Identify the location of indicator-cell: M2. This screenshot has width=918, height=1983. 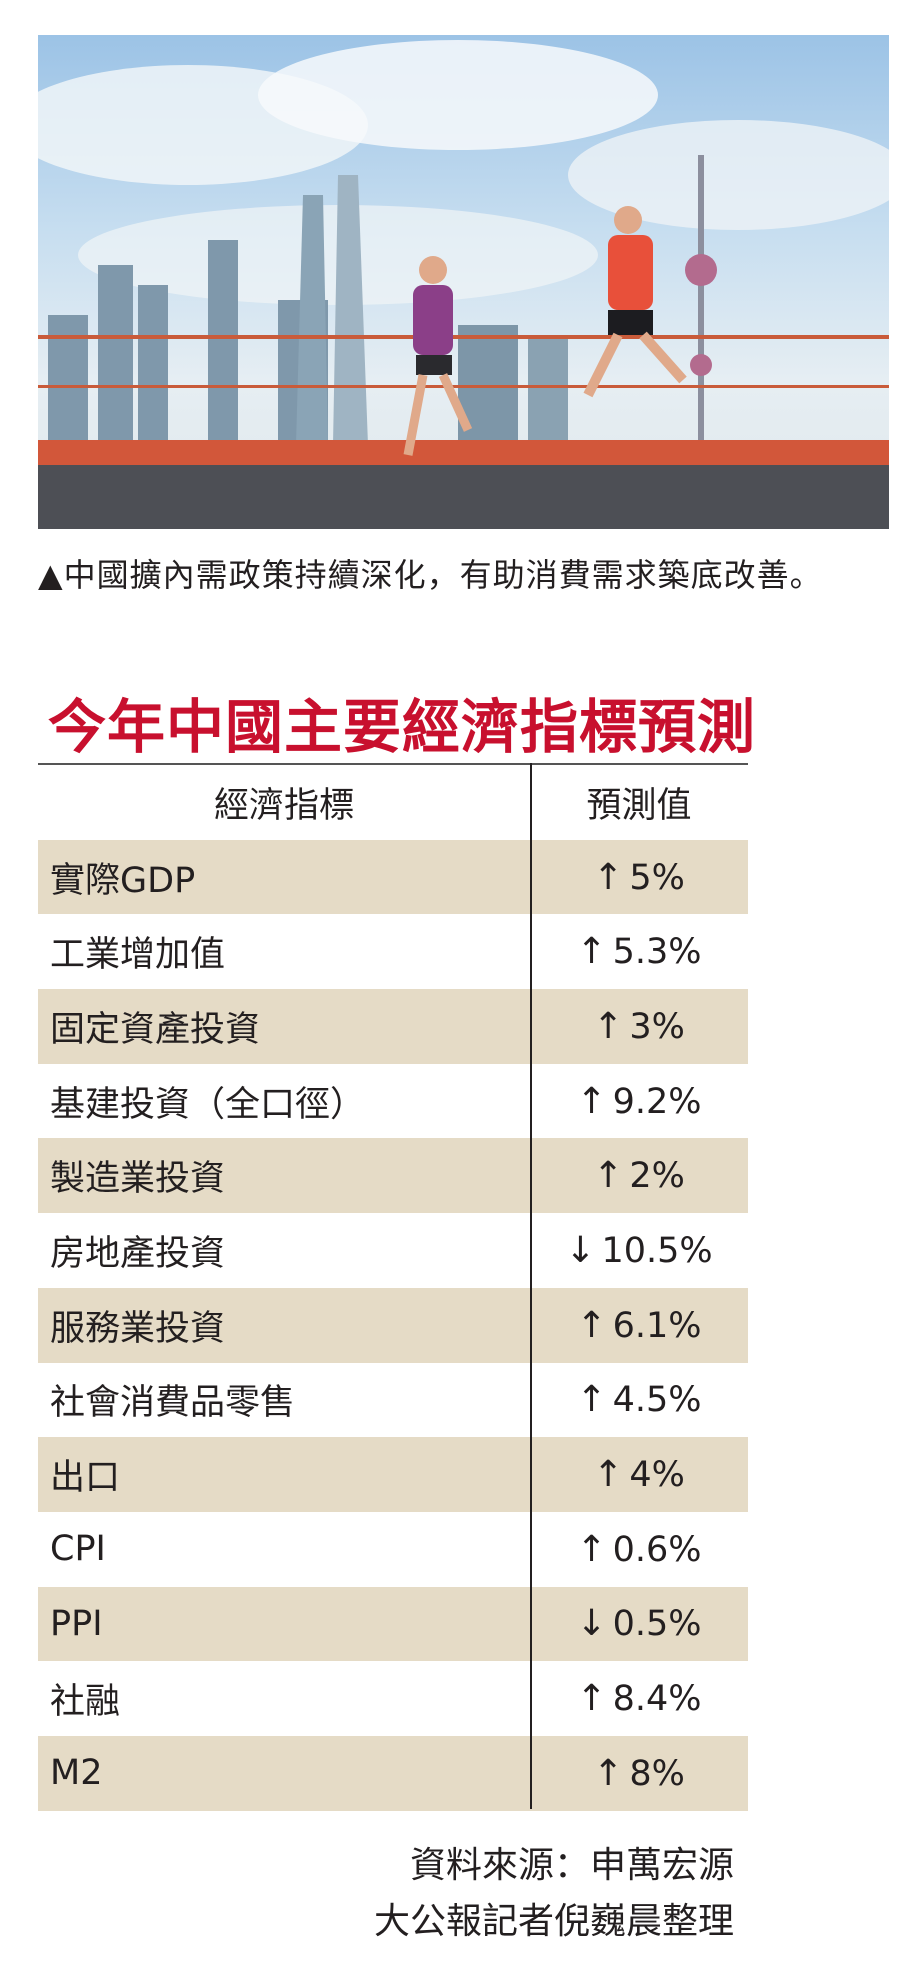
(76, 1773).